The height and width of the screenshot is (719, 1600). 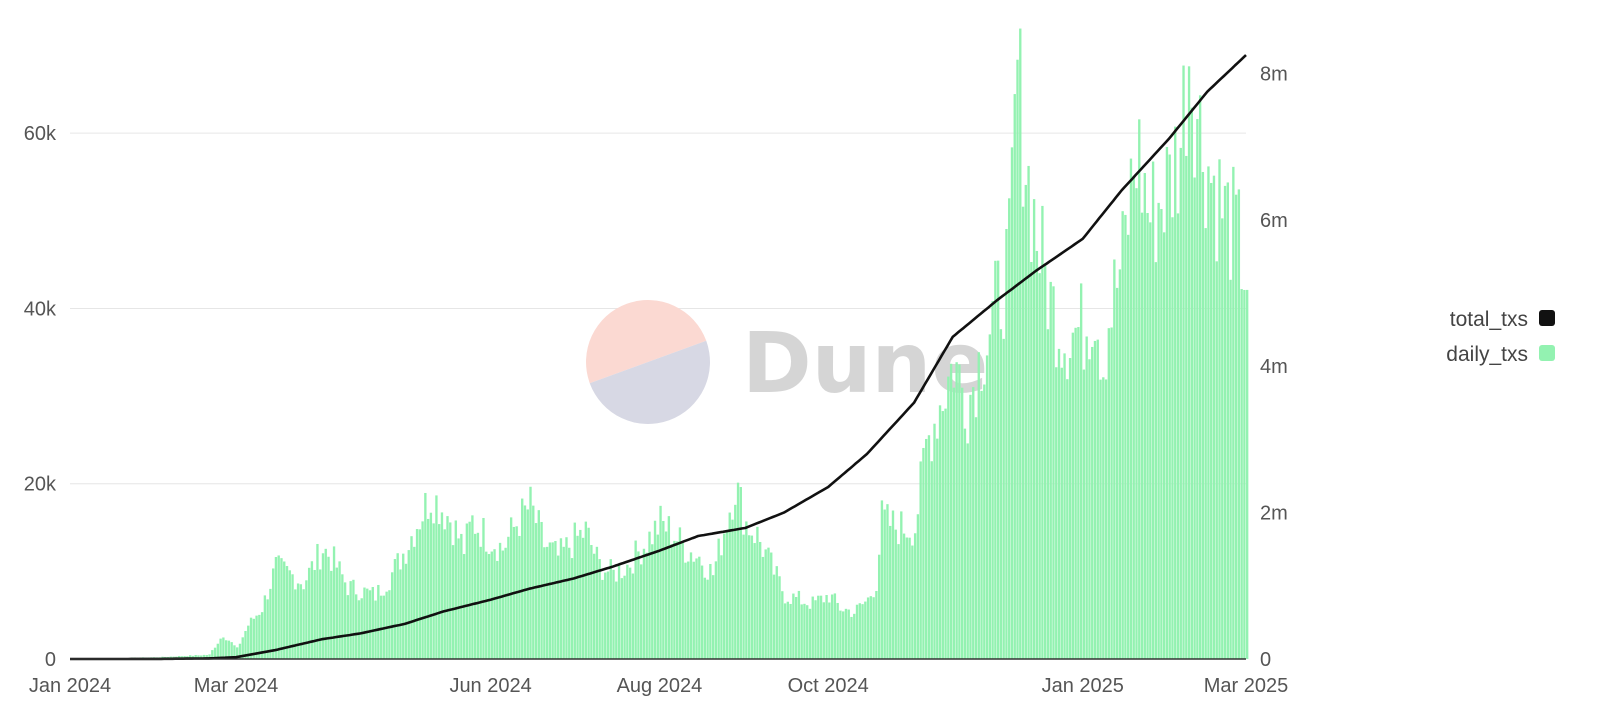 I want to click on x-tick-label: Jun 2024, so click(x=490, y=686).